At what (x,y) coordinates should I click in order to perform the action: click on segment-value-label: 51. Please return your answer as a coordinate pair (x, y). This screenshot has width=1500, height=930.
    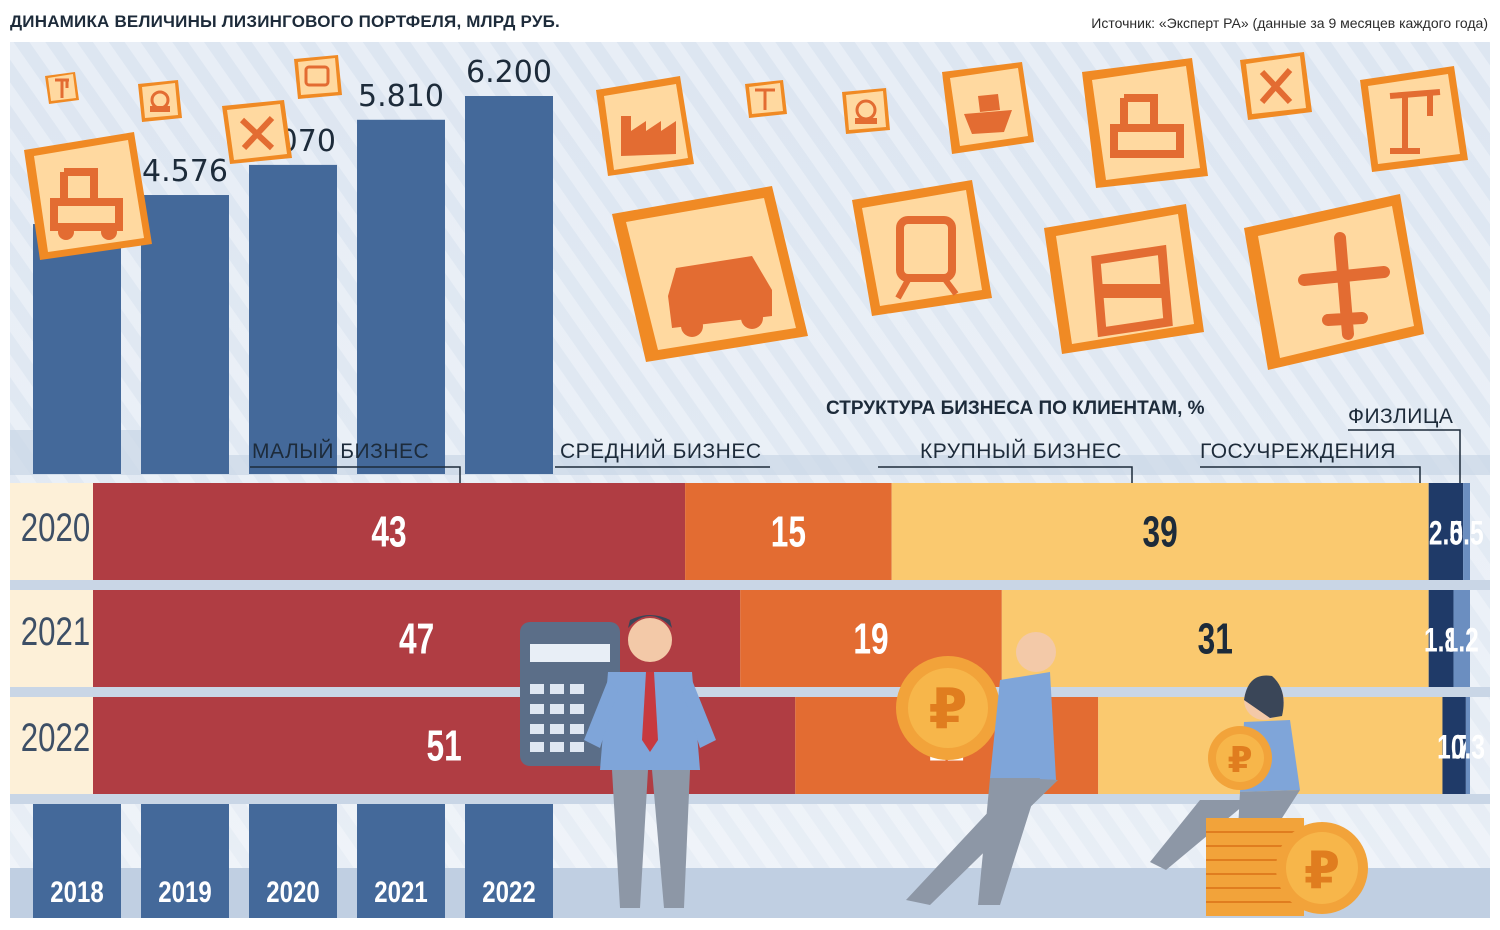
    Looking at the image, I should click on (444, 745).